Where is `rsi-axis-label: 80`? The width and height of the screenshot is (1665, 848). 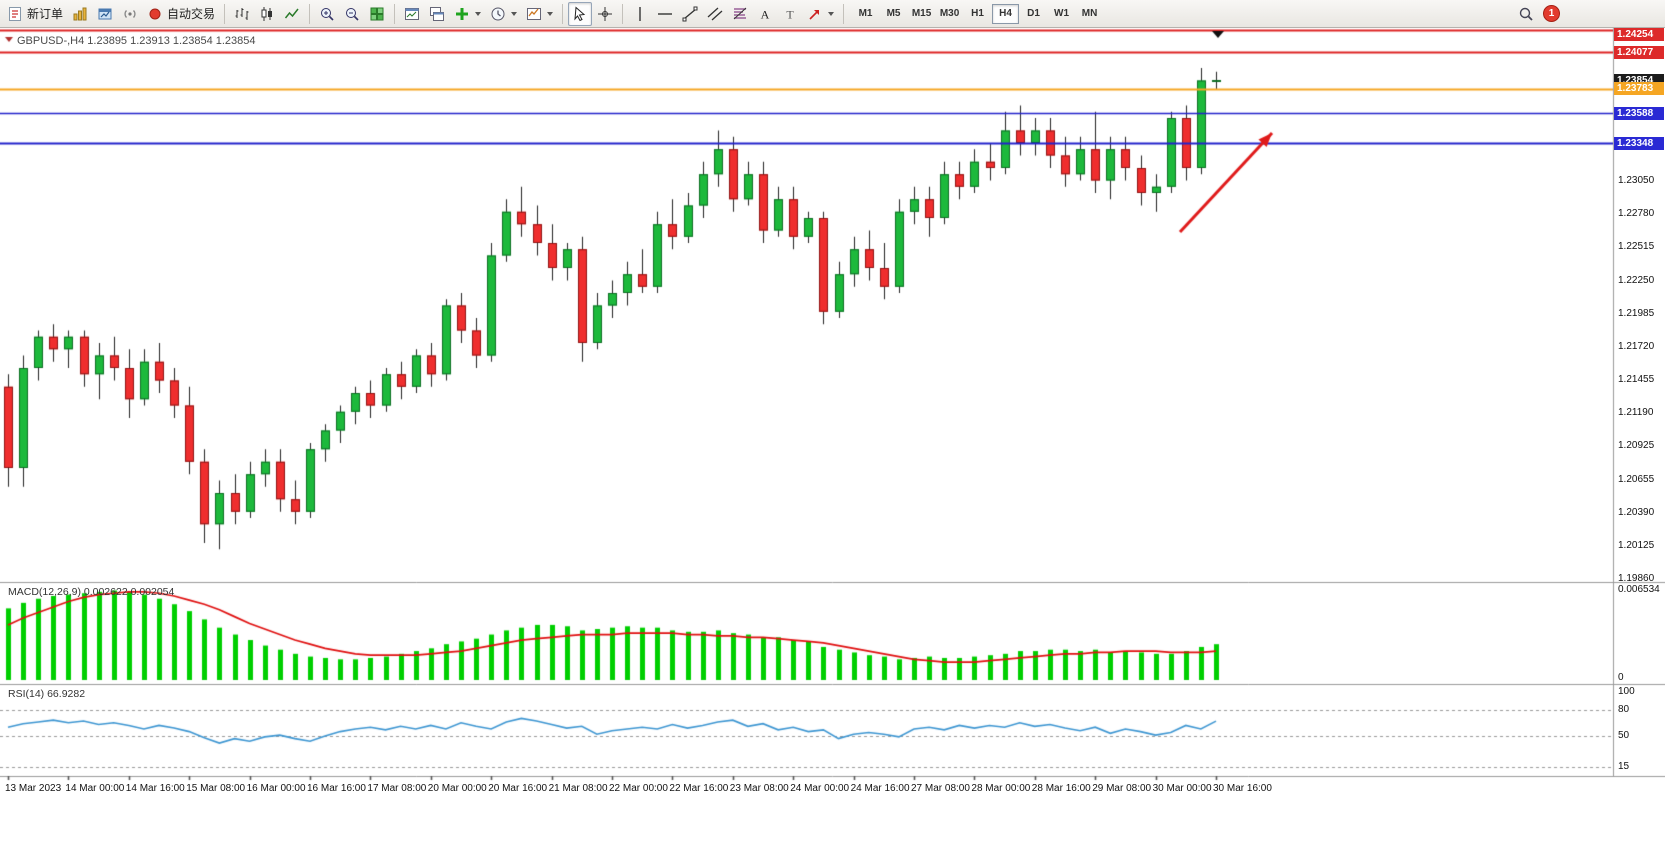
rsi-axis-label: 80 is located at coordinates (1624, 709).